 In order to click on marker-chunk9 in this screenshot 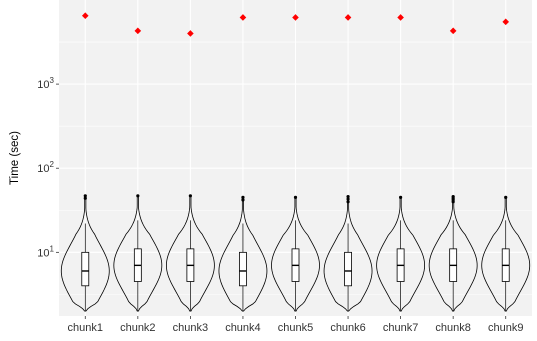, I will do `click(506, 22)`.